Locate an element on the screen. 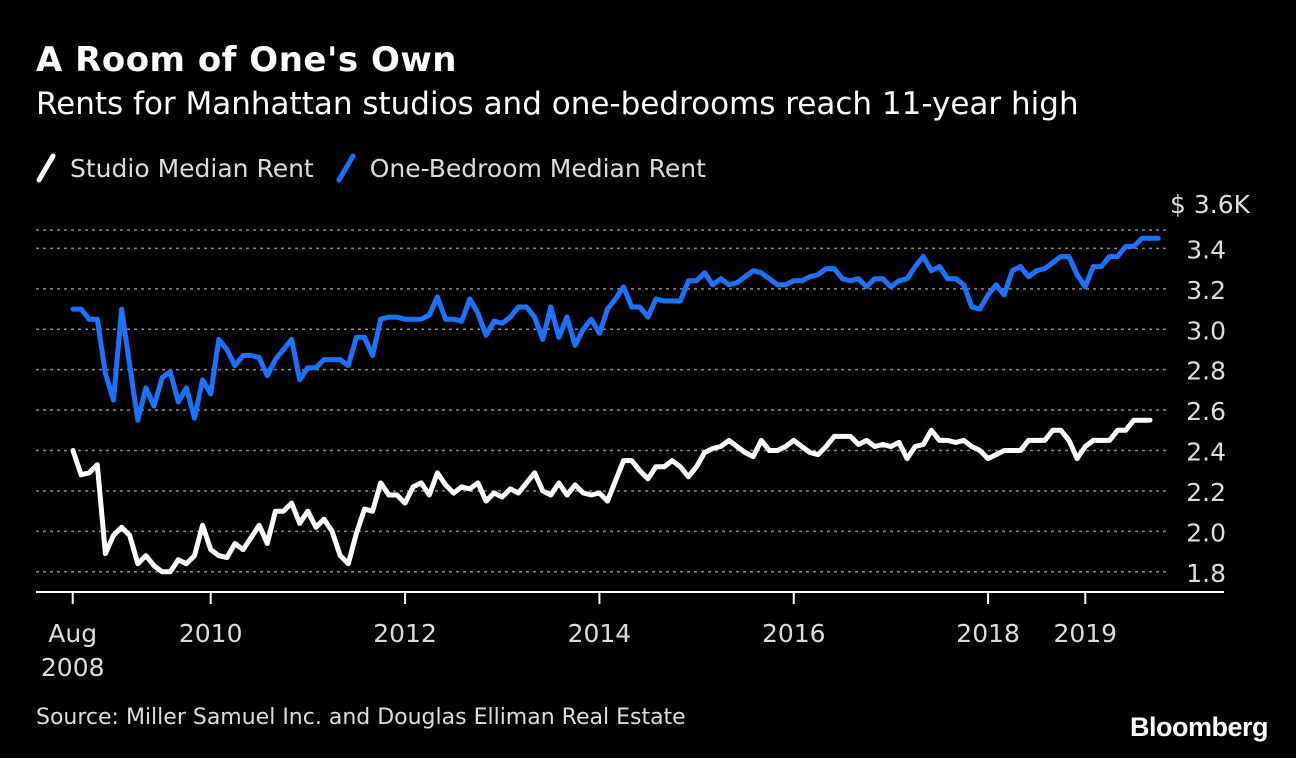  x-tick-label-year: 2008 is located at coordinates (73, 667).